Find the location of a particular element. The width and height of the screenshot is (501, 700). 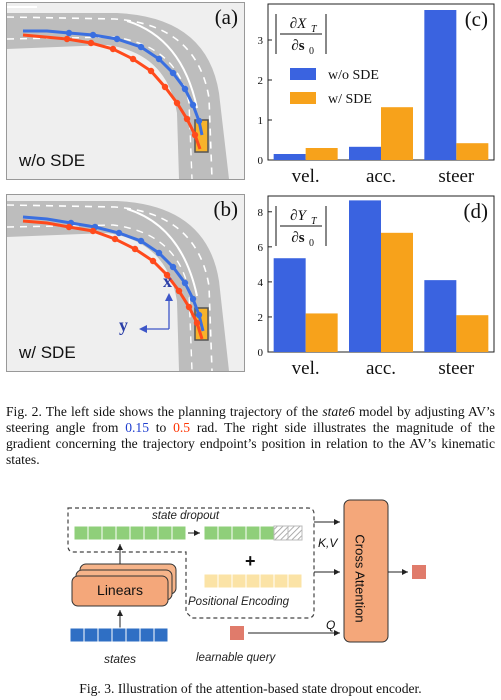

plus-sign: + is located at coordinates (250, 561).